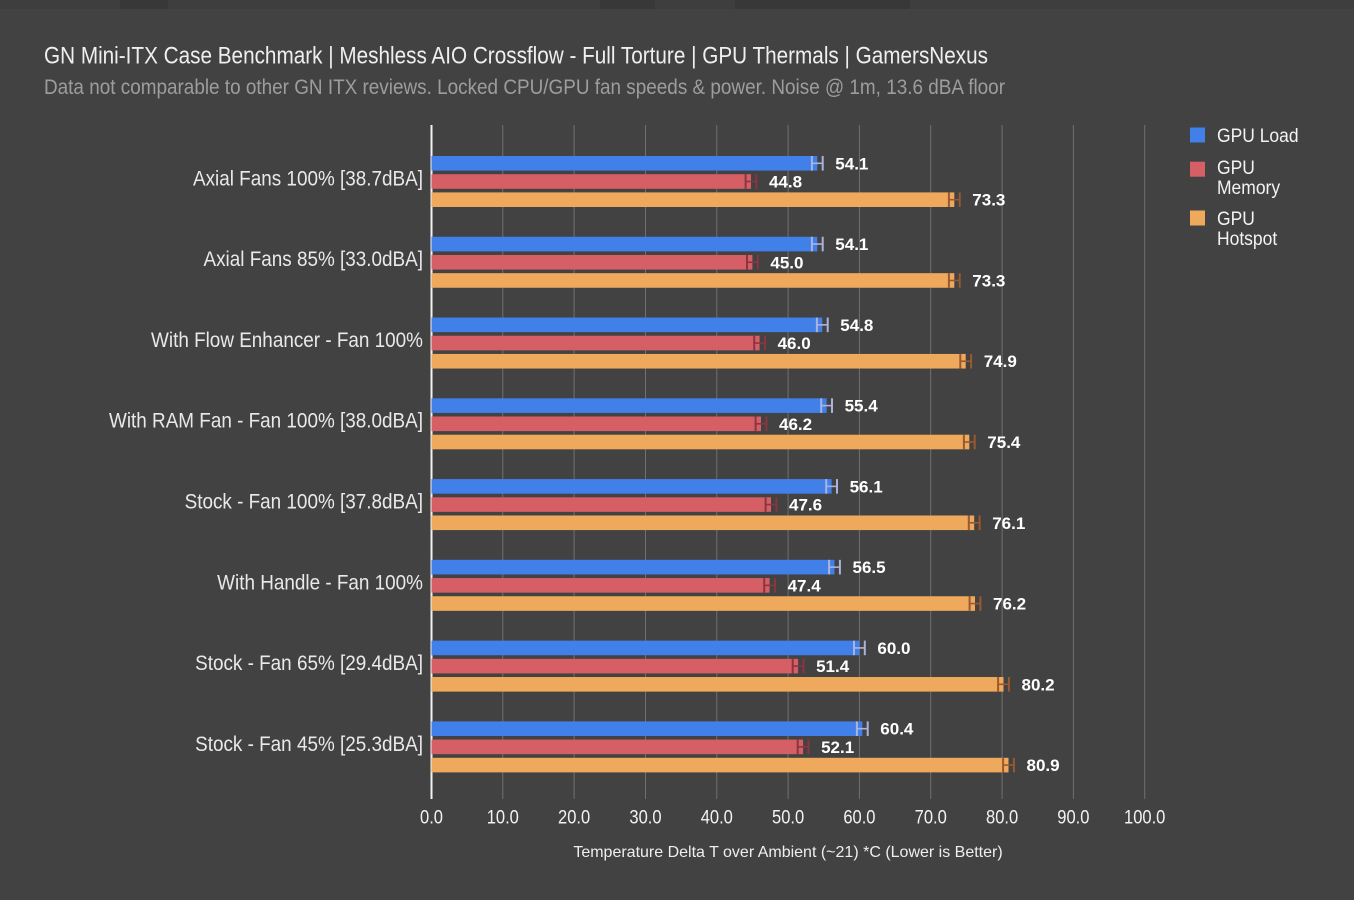  What do you see at coordinates (313, 259) in the screenshot?
I see `svg-text: Axial Fans 85% [33.0dBA]` at bounding box center [313, 259].